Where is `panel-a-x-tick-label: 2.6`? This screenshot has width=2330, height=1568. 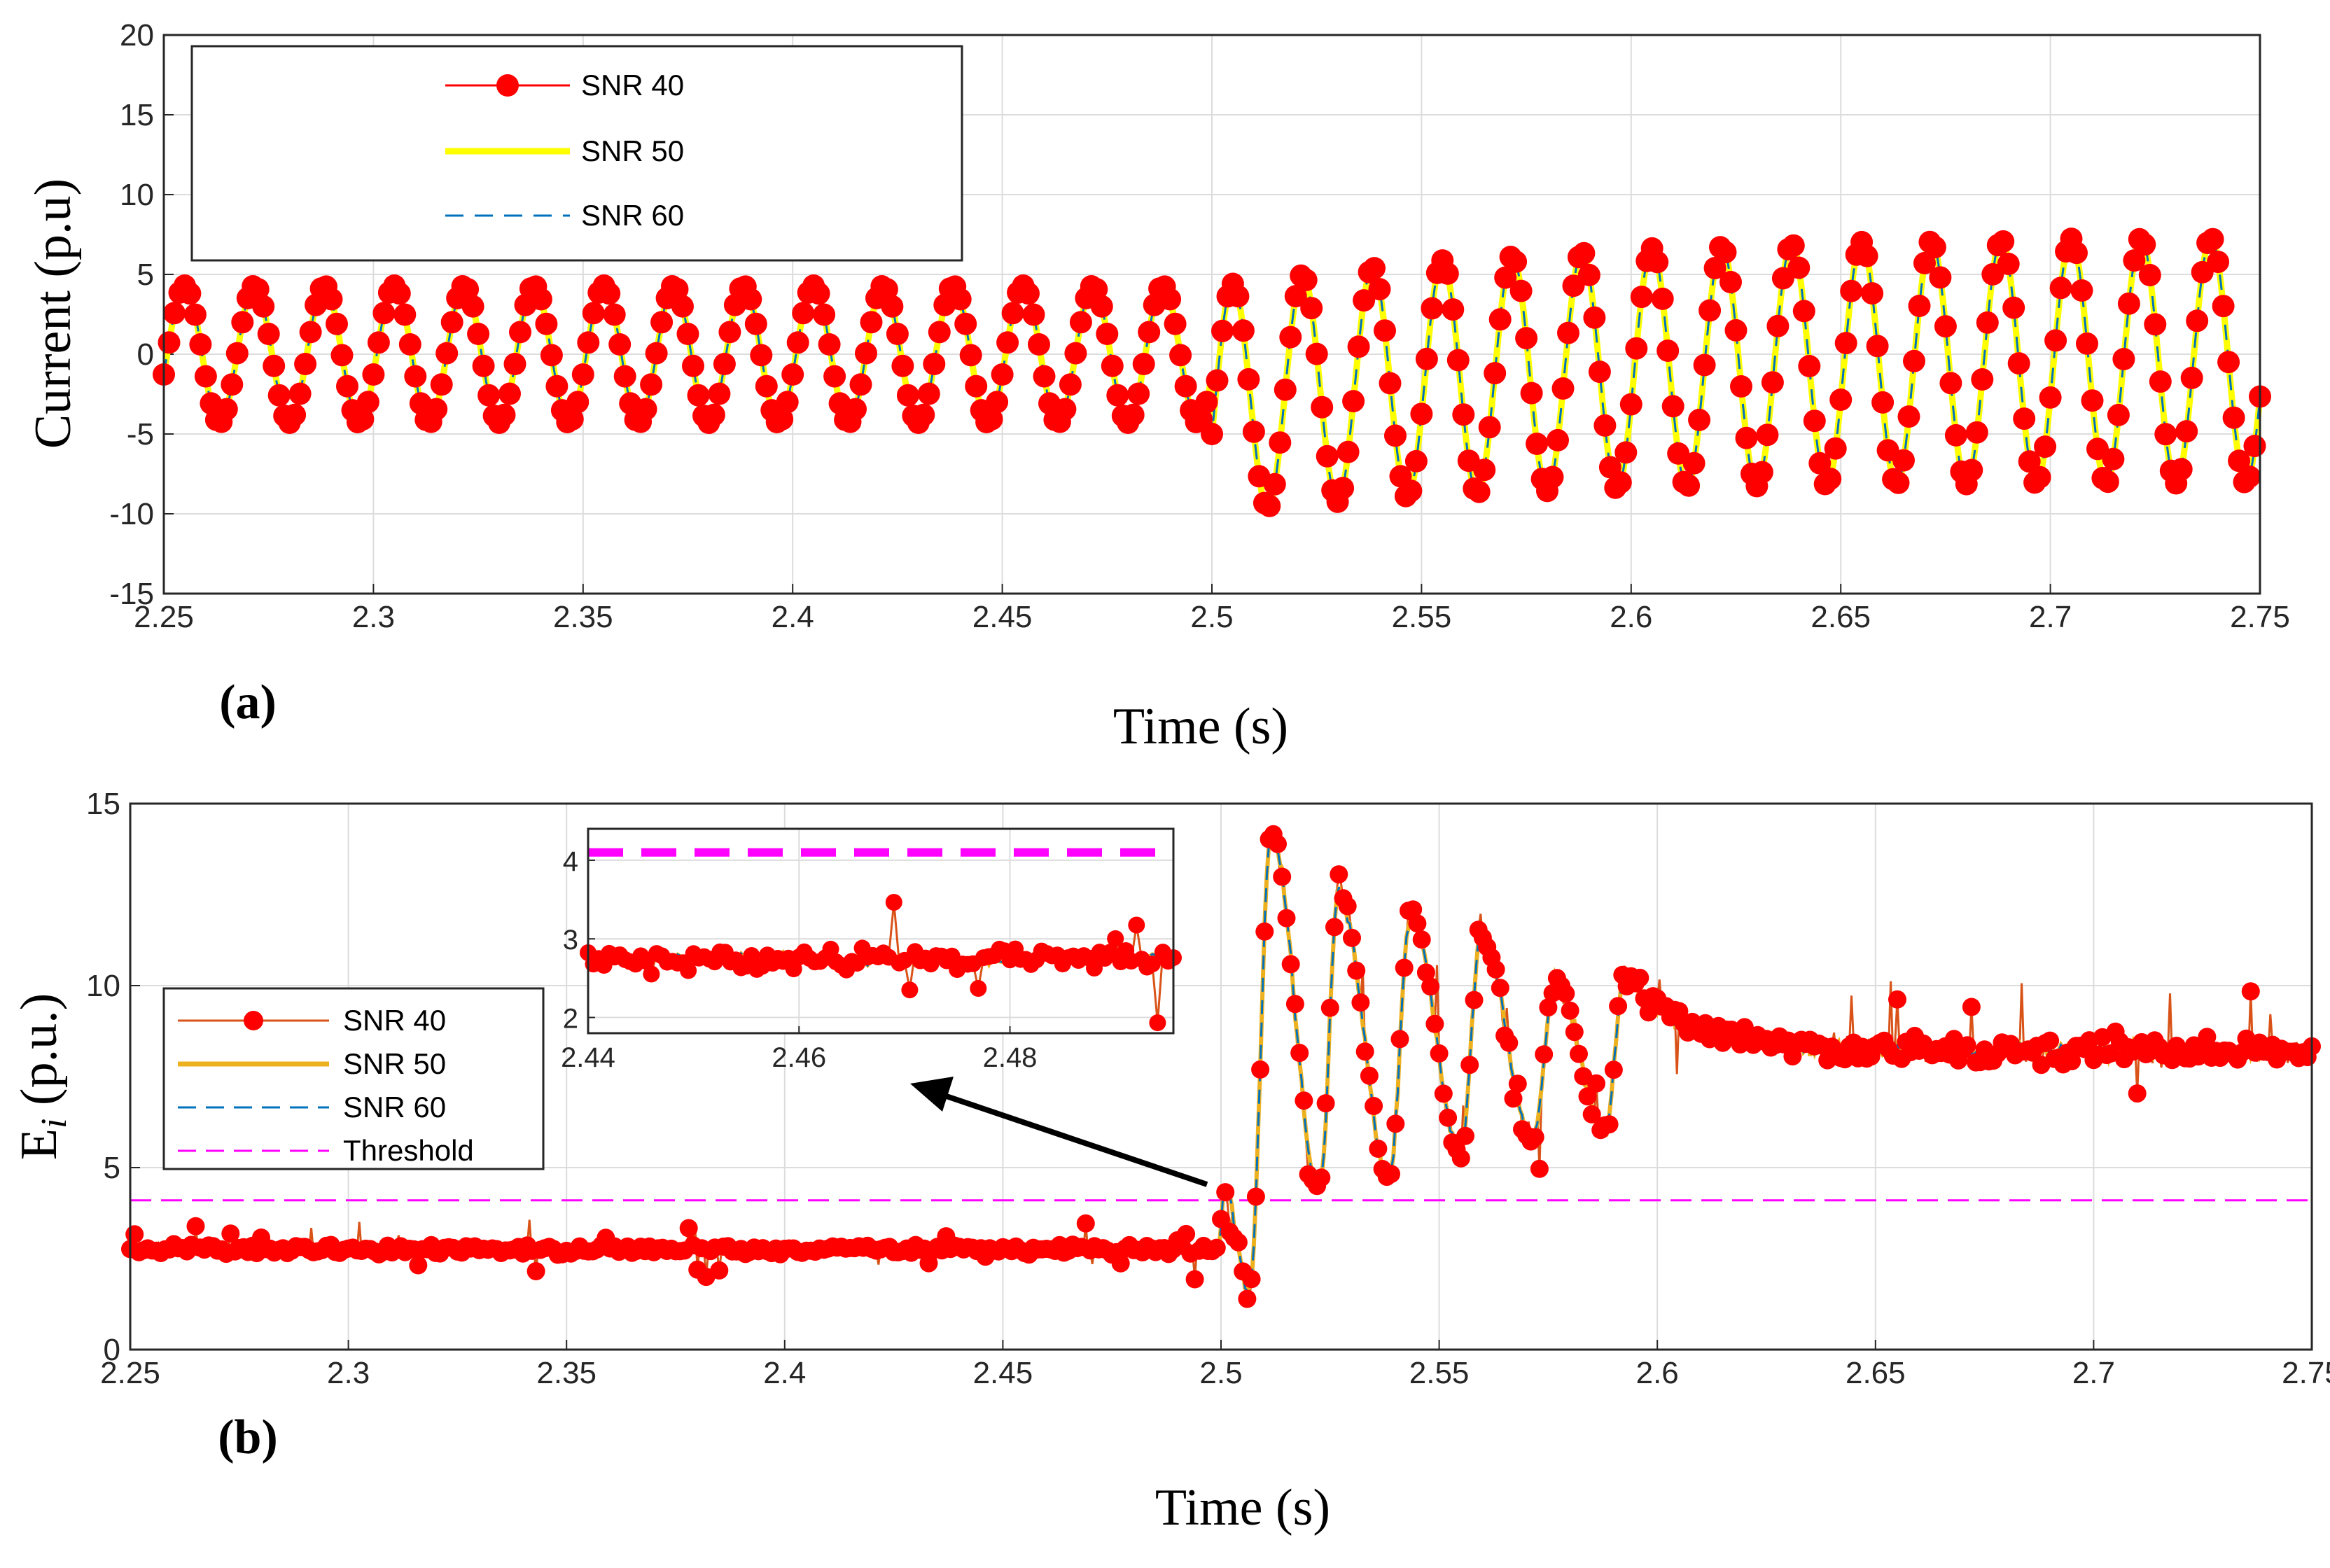 panel-a-x-tick-label: 2.6 is located at coordinates (1631, 617).